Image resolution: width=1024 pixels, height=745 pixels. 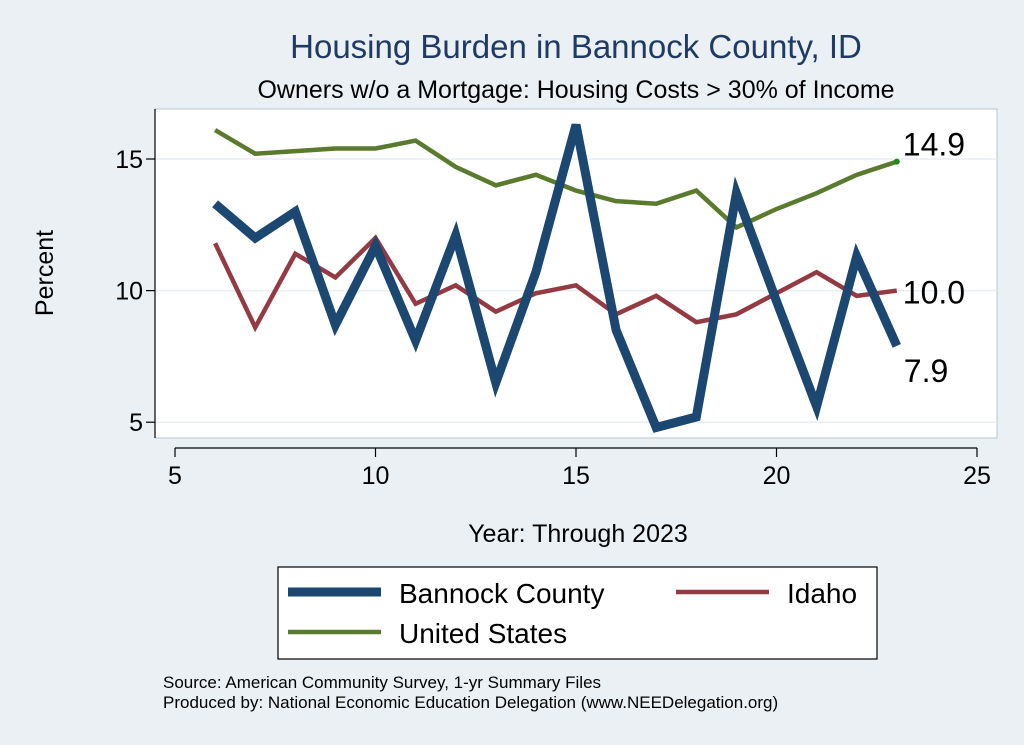 What do you see at coordinates (578, 534) in the screenshot?
I see `x-axis-label: Year: Through 2023` at bounding box center [578, 534].